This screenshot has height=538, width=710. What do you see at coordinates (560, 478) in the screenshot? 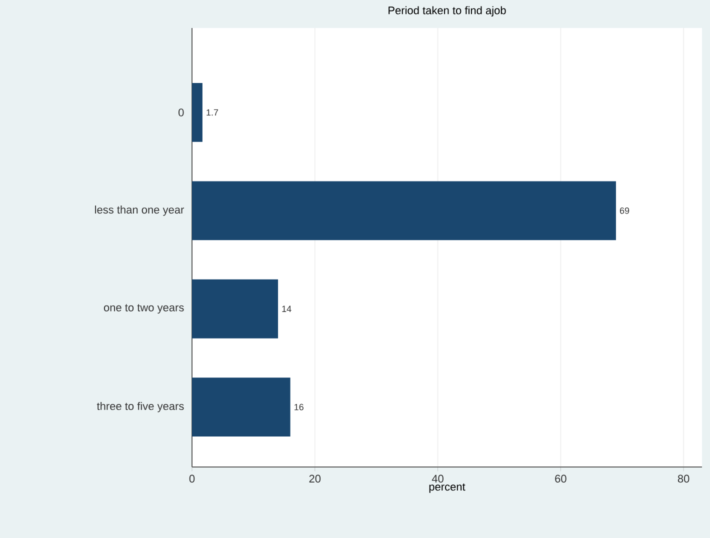
I see `x-tick-label: 60` at bounding box center [560, 478].